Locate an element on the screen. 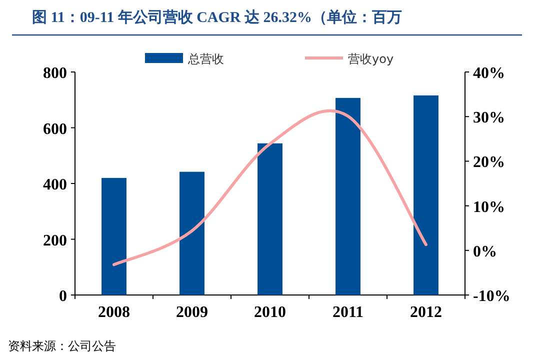  y2-tick-label: -10% is located at coordinates (491, 296).